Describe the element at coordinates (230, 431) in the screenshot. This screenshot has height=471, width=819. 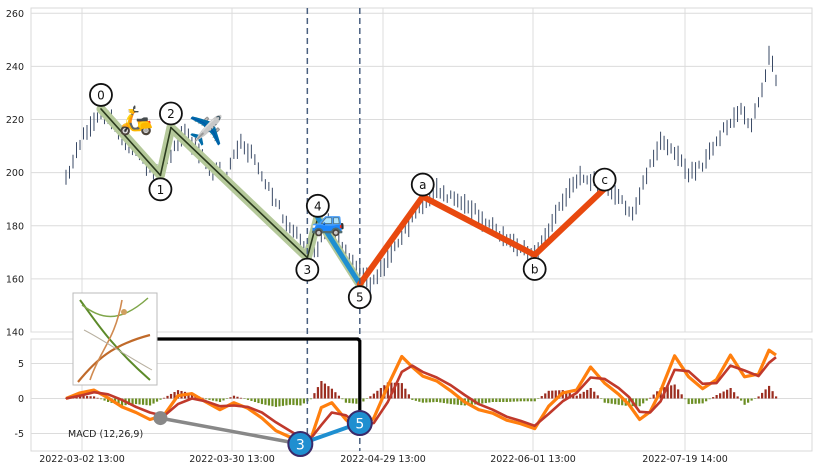
I see `grey-connector` at that location.